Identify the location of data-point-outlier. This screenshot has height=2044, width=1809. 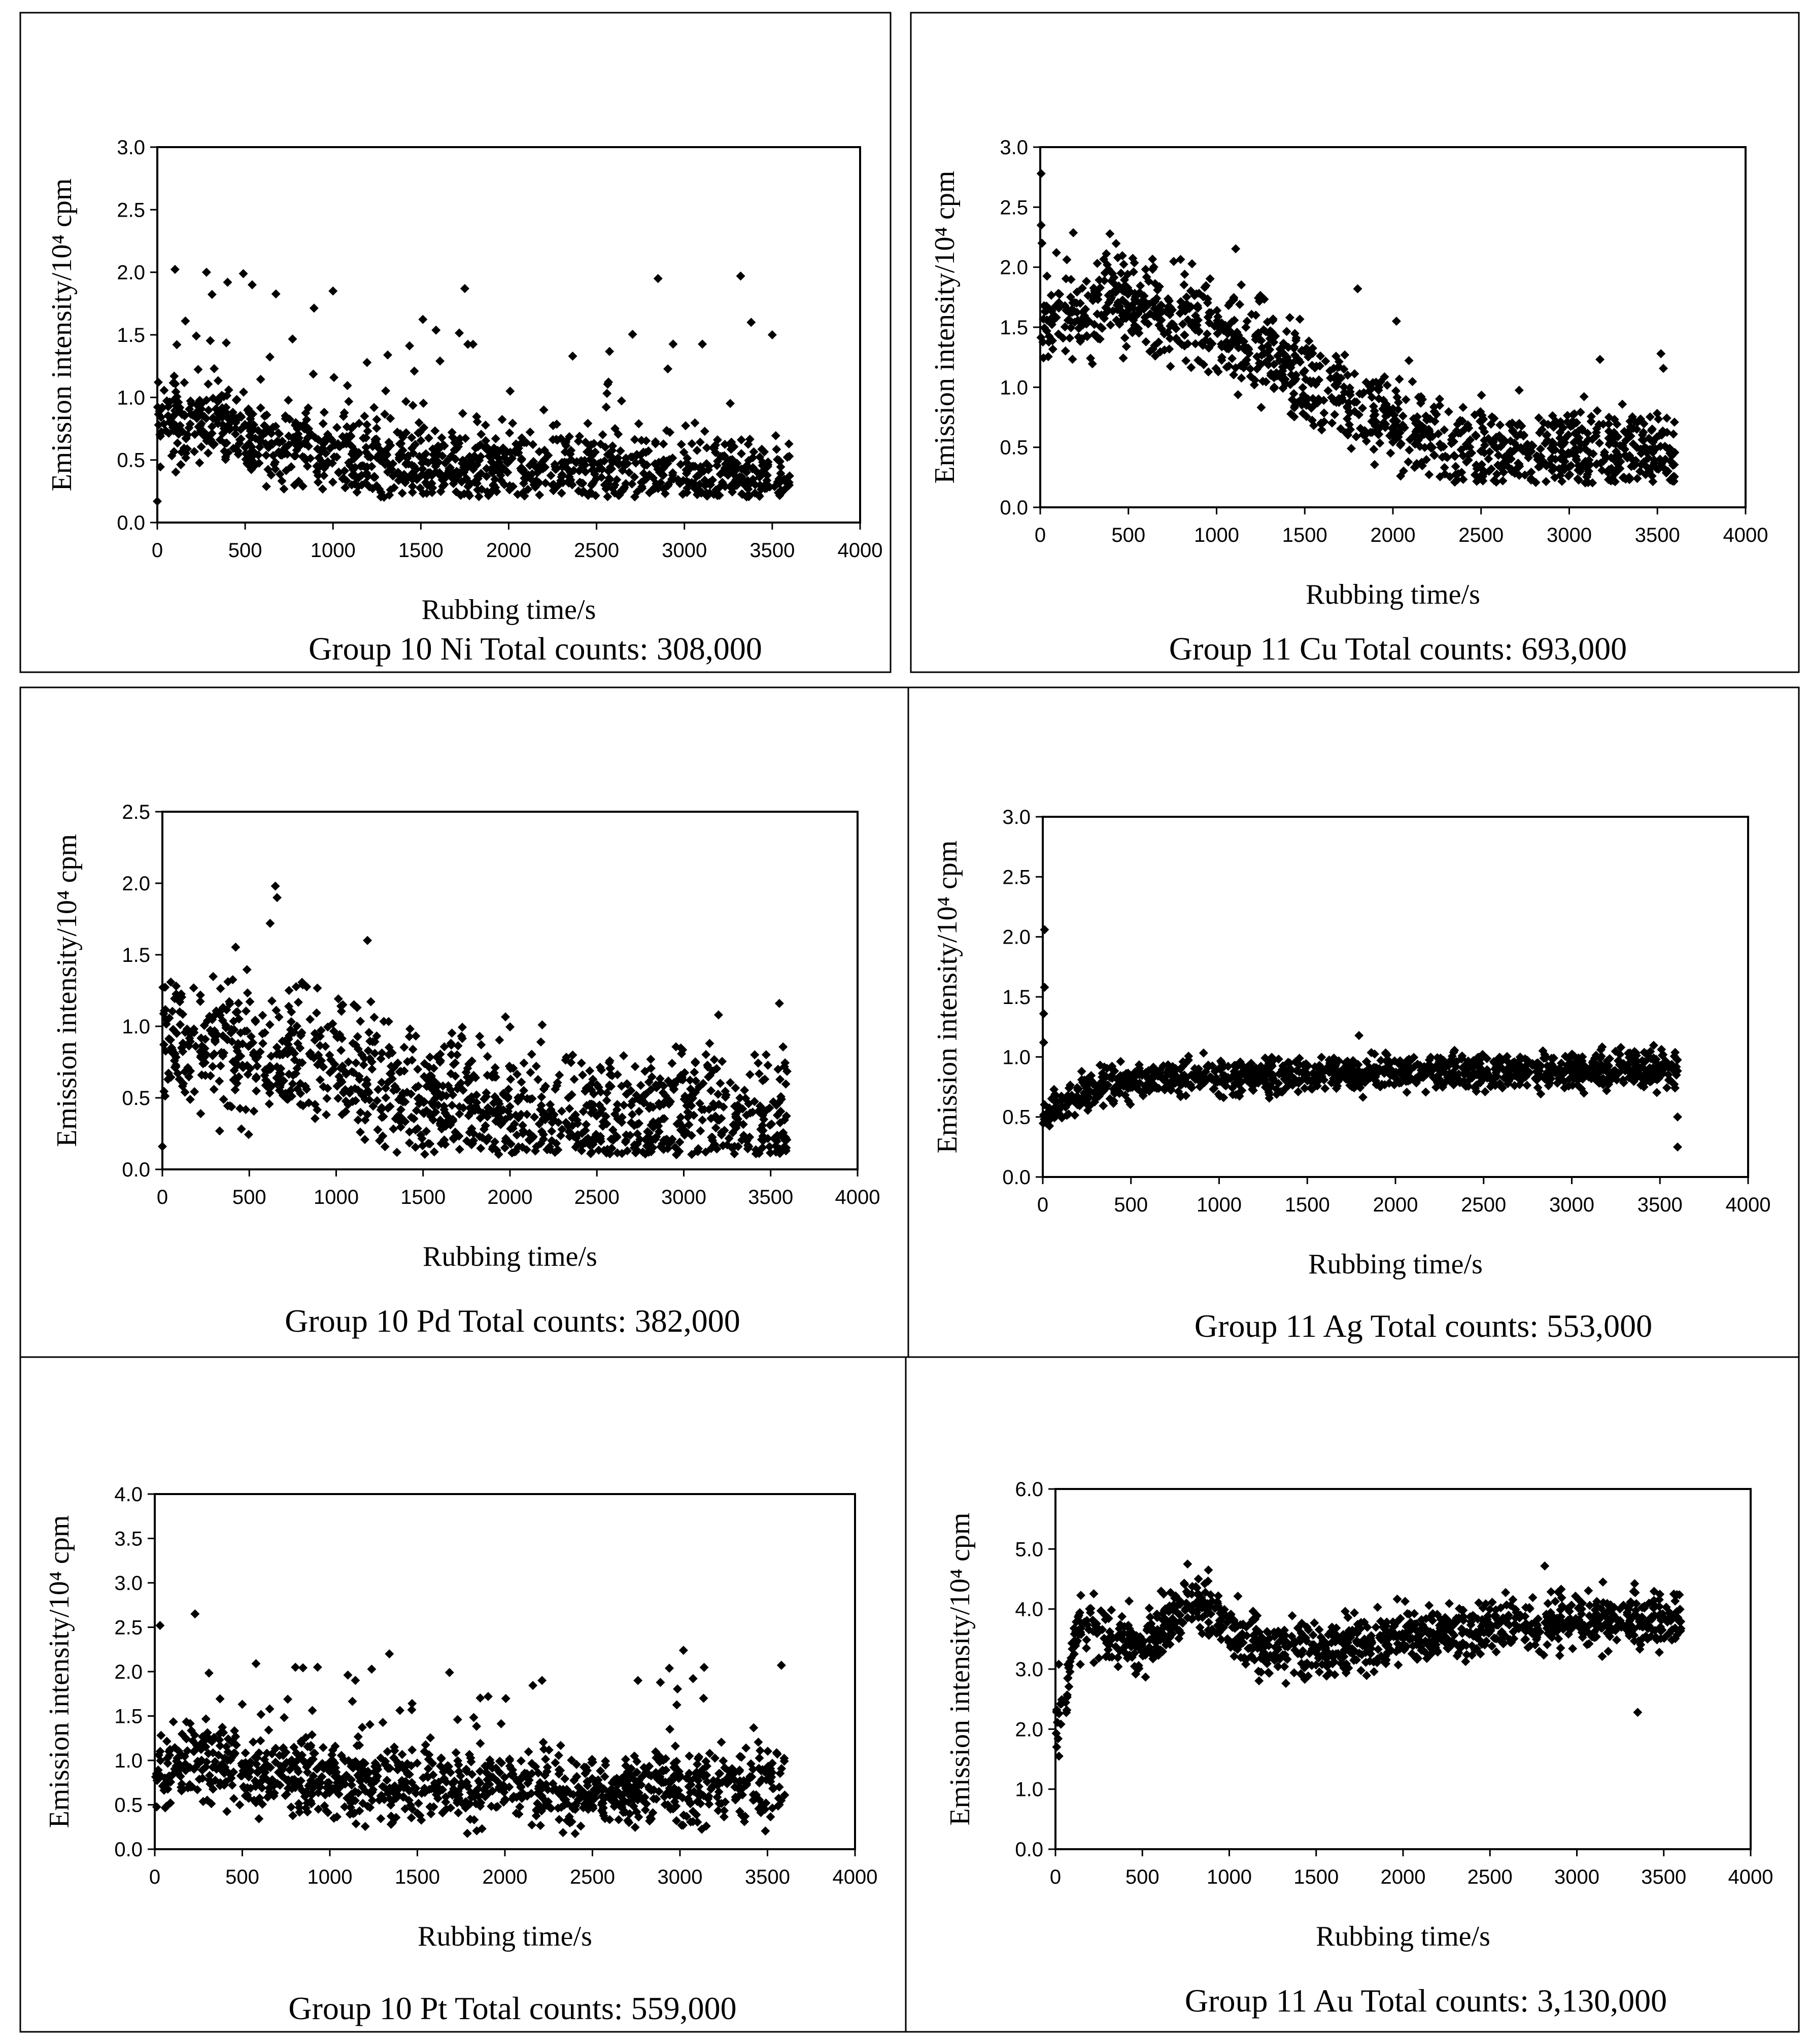
(270, 923).